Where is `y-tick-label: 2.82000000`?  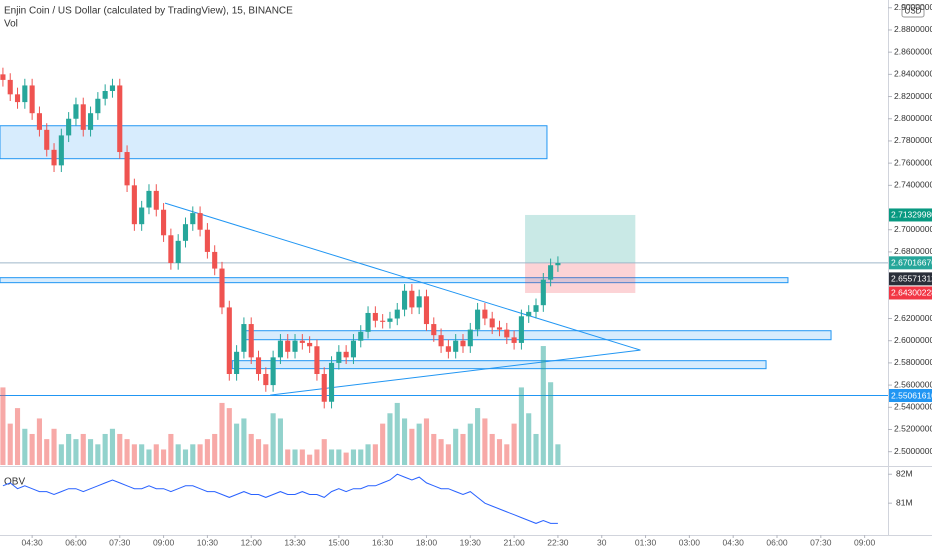
y-tick-label: 2.82000000 is located at coordinates (913, 96).